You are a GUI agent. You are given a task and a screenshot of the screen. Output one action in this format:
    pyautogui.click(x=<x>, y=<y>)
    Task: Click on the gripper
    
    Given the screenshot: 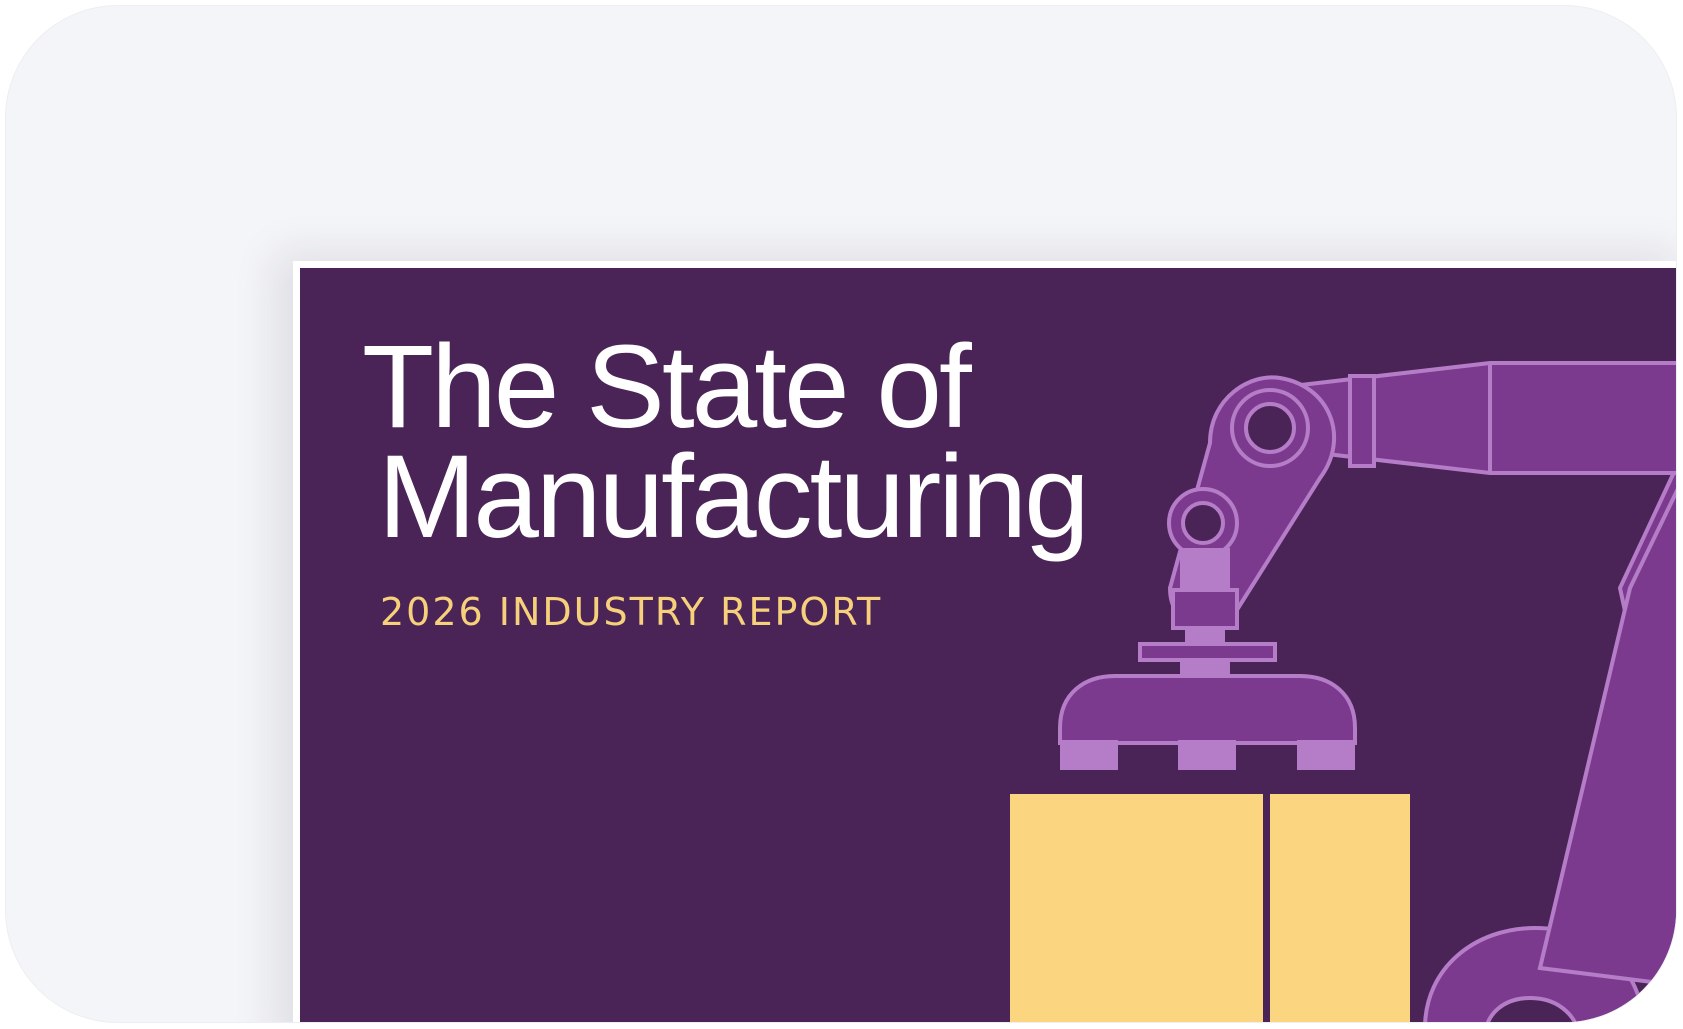 What is the action you would take?
    pyautogui.click(x=1207, y=659)
    